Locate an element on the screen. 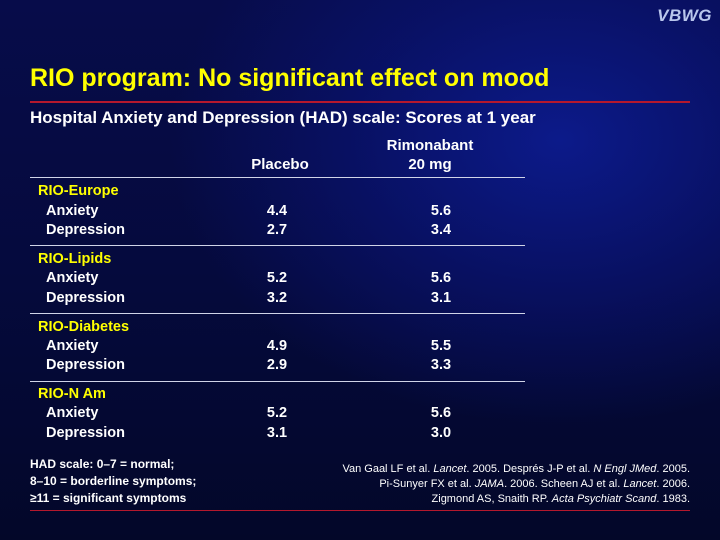 This screenshot has height=540, width=720. group-label-rio-lipids: RIO-Lipids is located at coordinates (75, 259).